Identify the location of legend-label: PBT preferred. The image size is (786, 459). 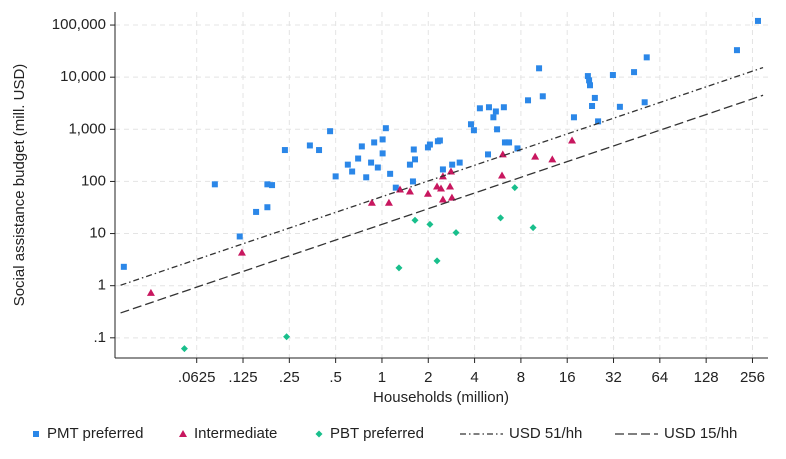
(377, 433).